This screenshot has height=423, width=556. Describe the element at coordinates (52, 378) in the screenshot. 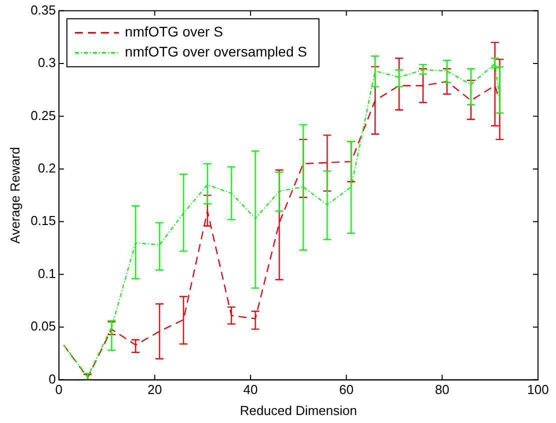

I see `y-tick-label: 0` at that location.